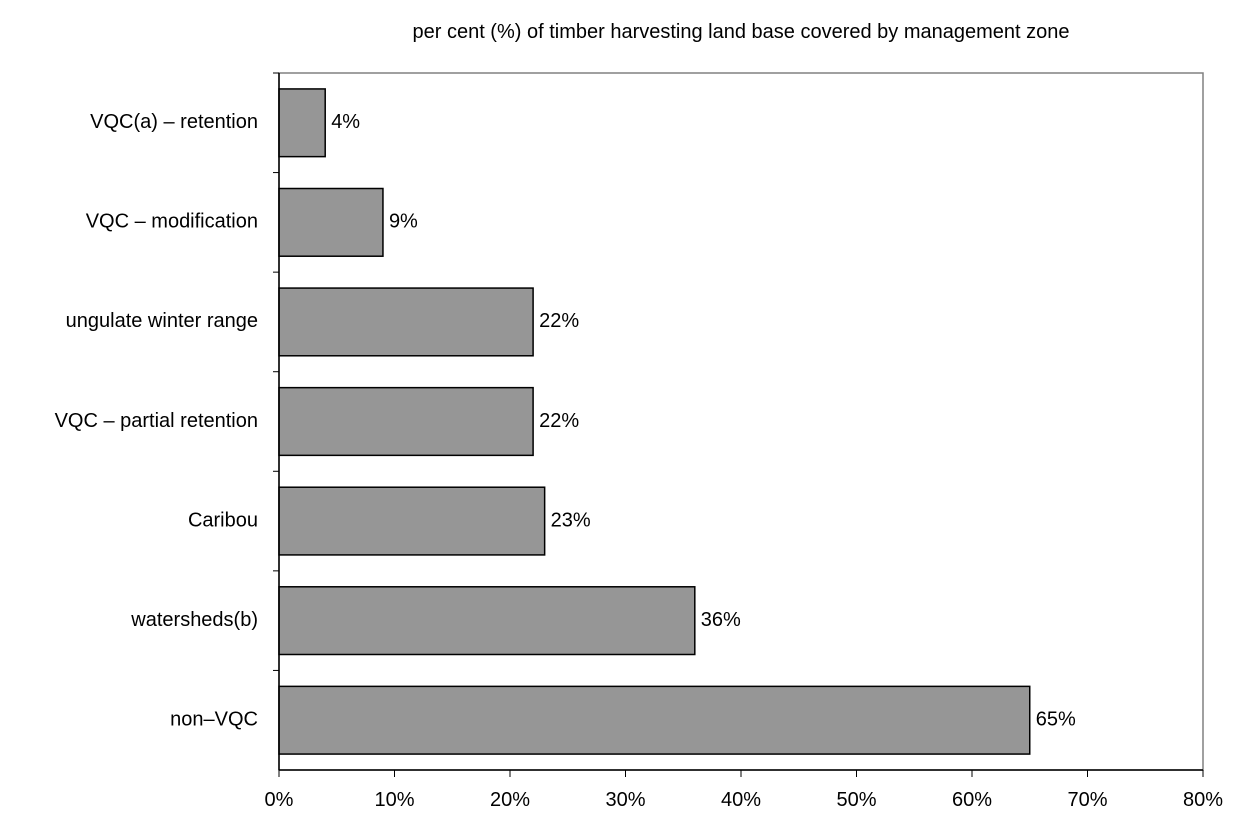  Describe the element at coordinates (223, 520) in the screenshot. I see `category-label: Caribou` at that location.